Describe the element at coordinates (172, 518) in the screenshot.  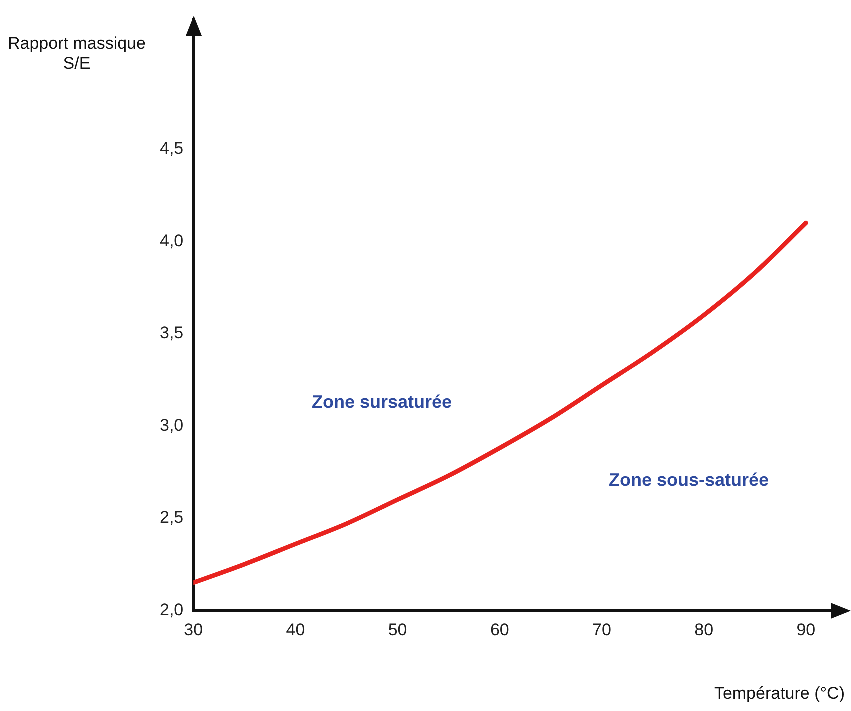
I see `y-tick-label: 2,5` at that location.